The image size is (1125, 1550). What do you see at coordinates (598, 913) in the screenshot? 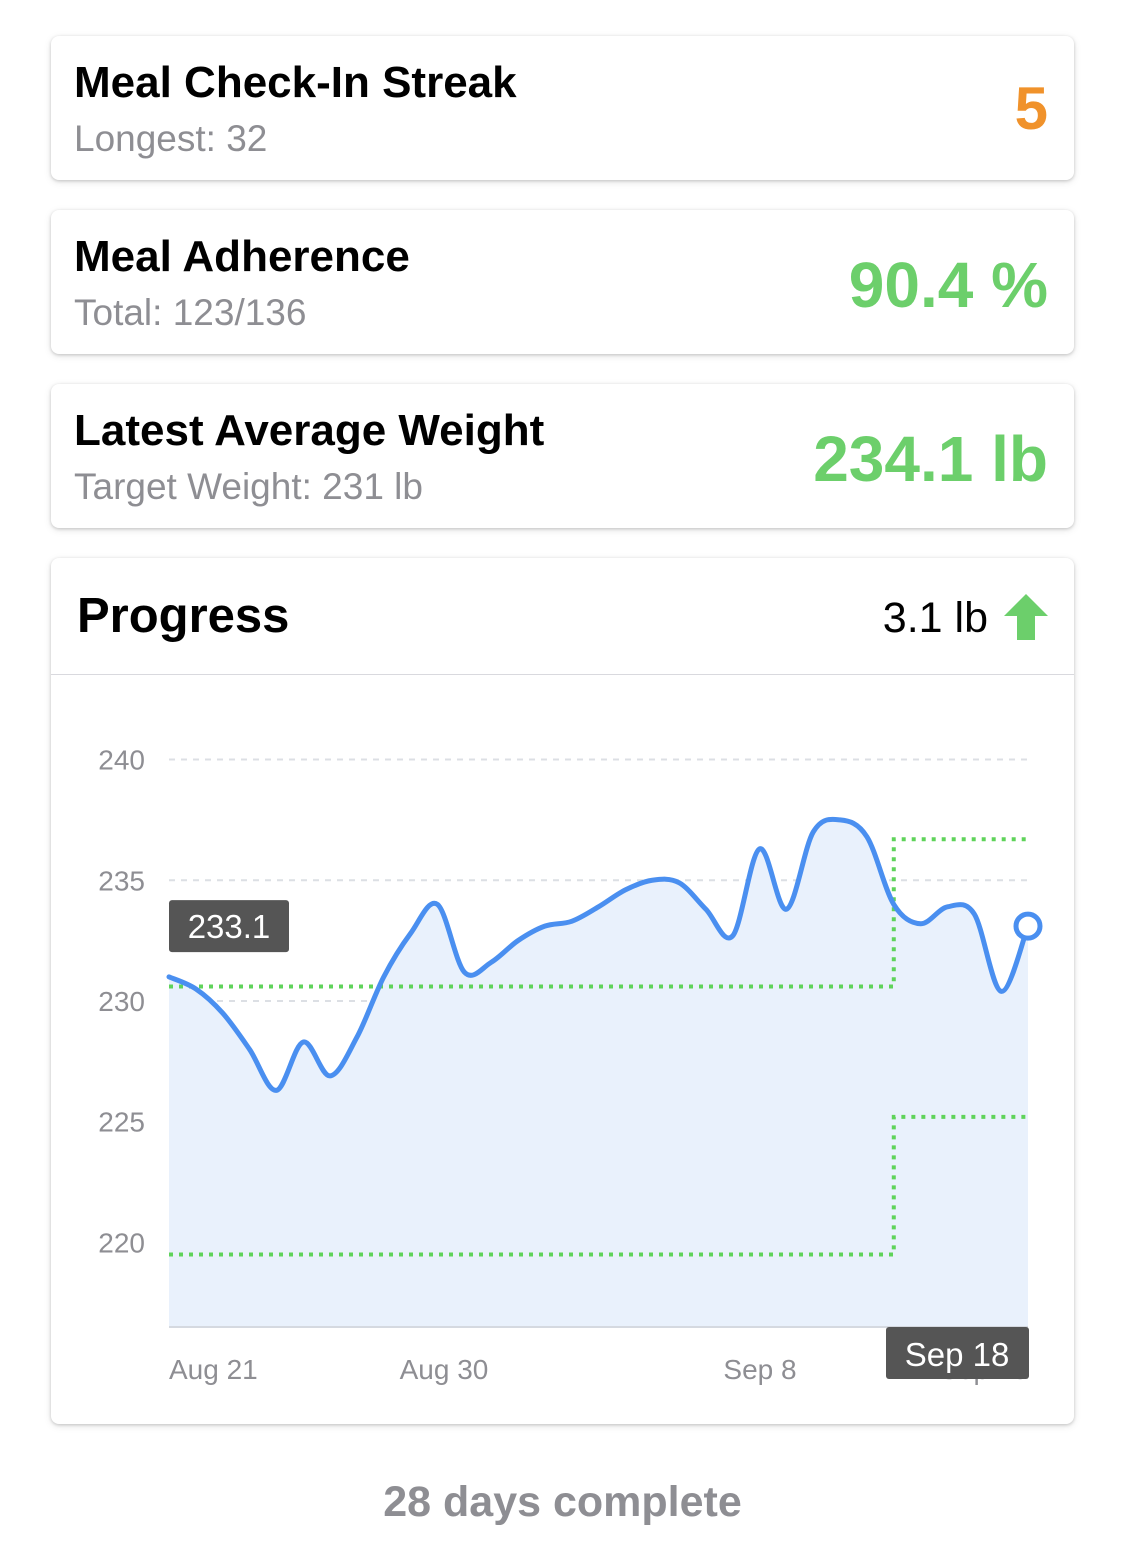
I see `target-upper-line` at bounding box center [598, 913].